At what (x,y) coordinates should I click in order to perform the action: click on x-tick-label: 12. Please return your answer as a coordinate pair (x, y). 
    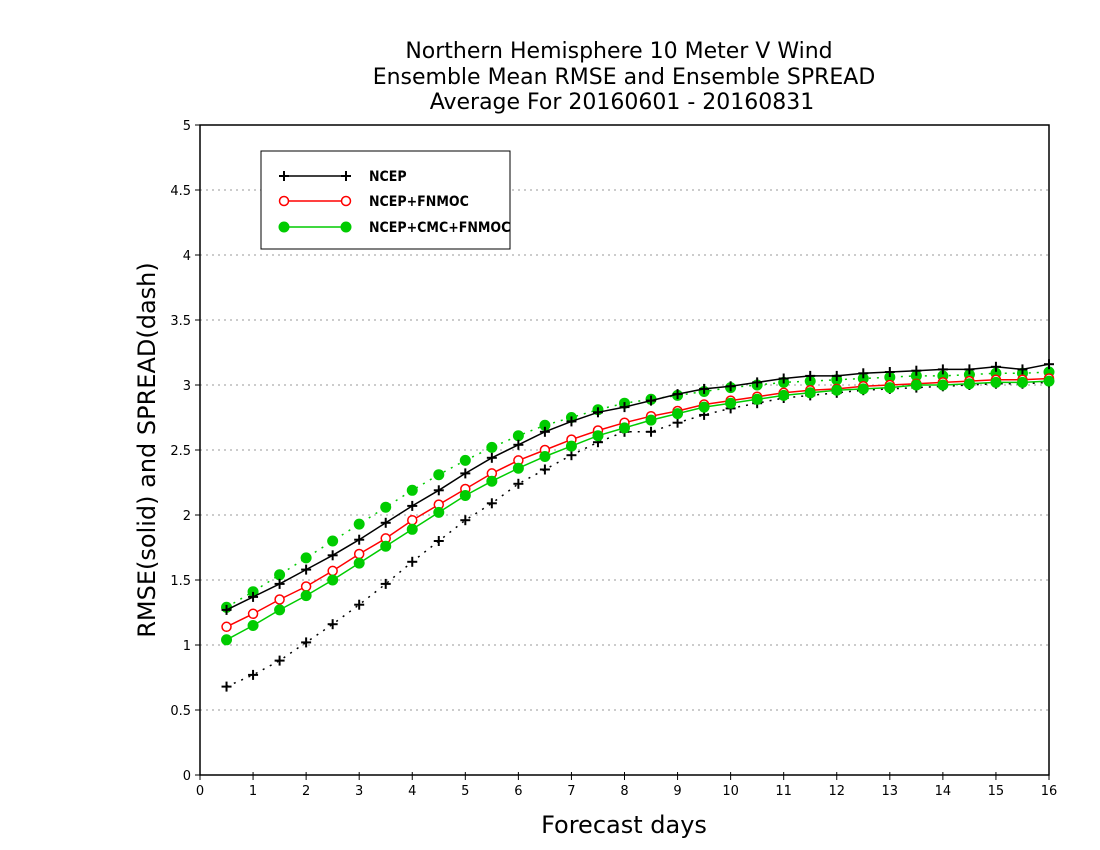
    Looking at the image, I should click on (836, 791).